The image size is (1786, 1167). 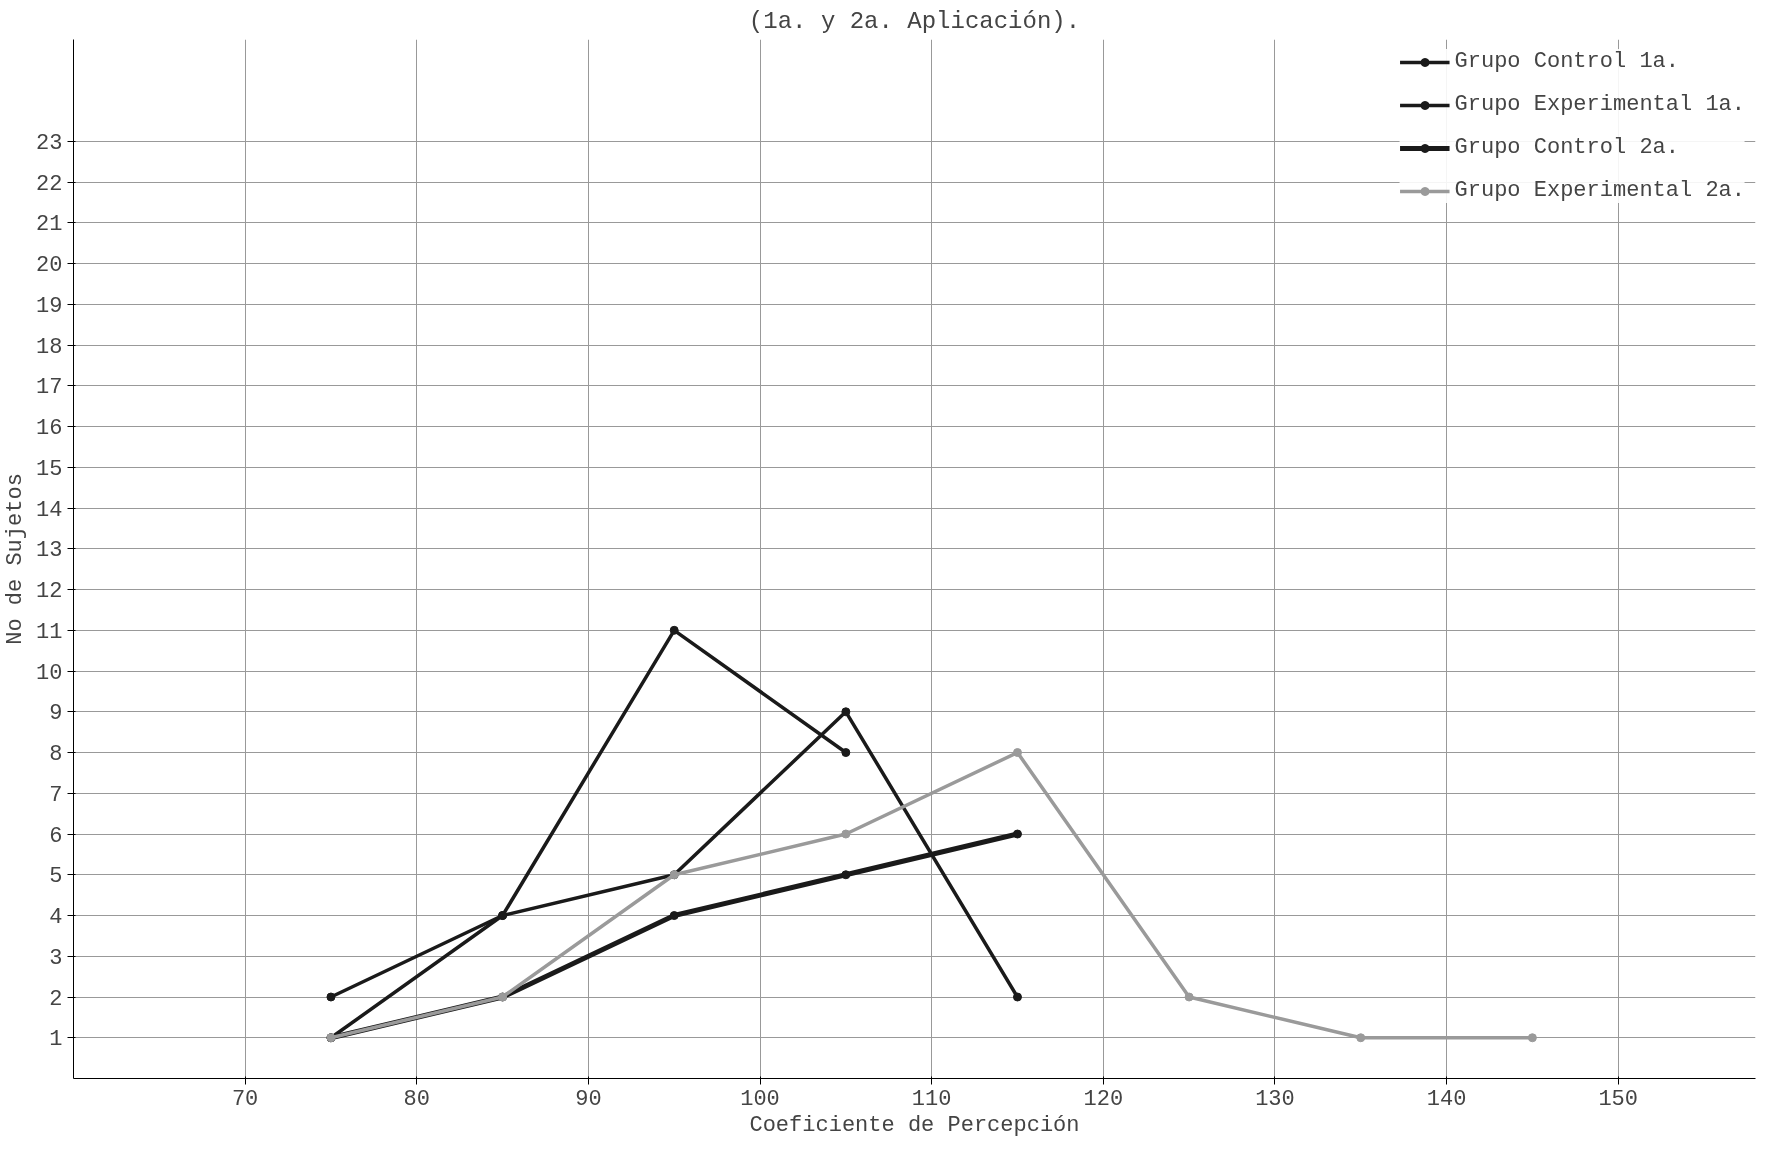 What do you see at coordinates (914, 21) in the screenshot?
I see `chart-title: (1a. y 2a. Aplicación).` at bounding box center [914, 21].